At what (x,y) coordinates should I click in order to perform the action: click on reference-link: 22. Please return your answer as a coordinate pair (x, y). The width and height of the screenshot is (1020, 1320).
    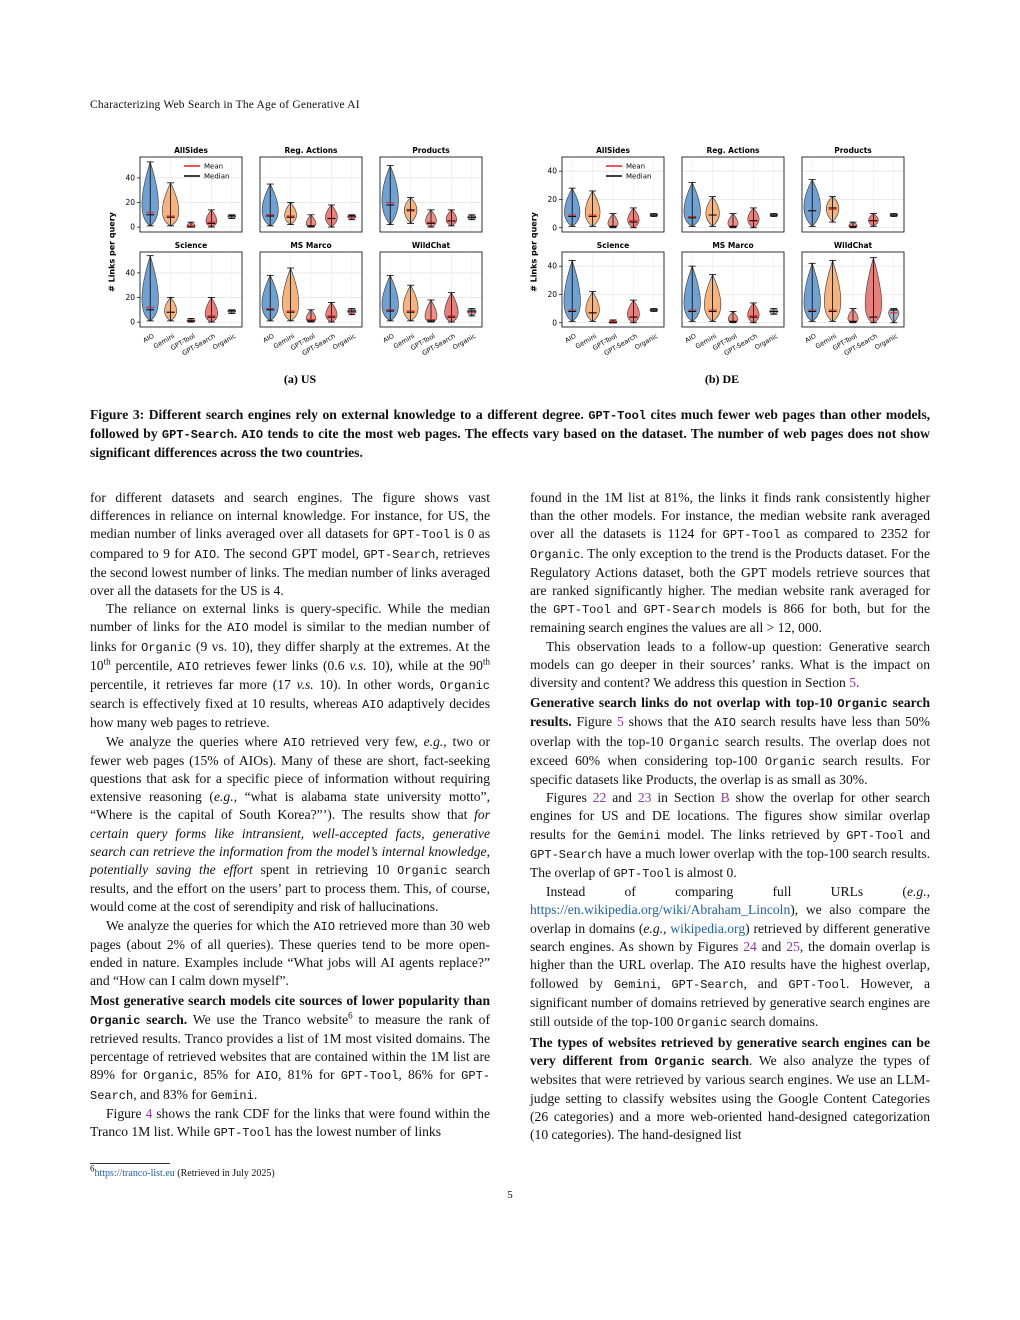
    Looking at the image, I should click on (599, 798).